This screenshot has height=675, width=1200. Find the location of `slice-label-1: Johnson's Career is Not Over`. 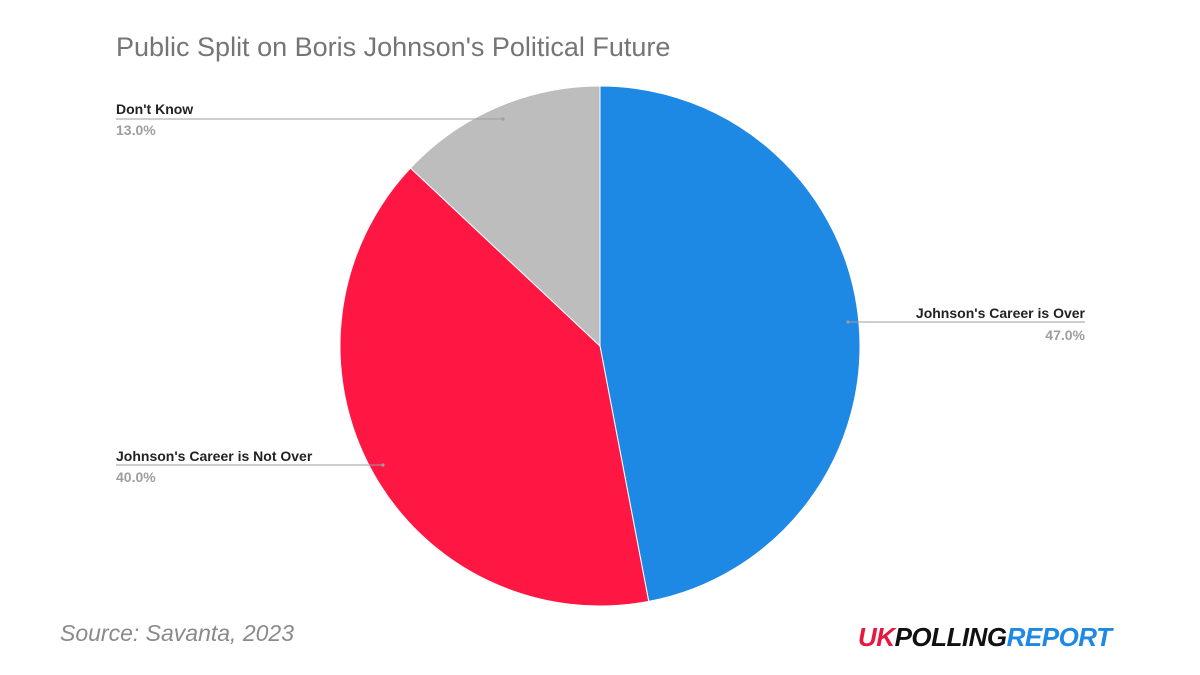

slice-label-1: Johnson's Career is Not Over is located at coordinates (214, 456).